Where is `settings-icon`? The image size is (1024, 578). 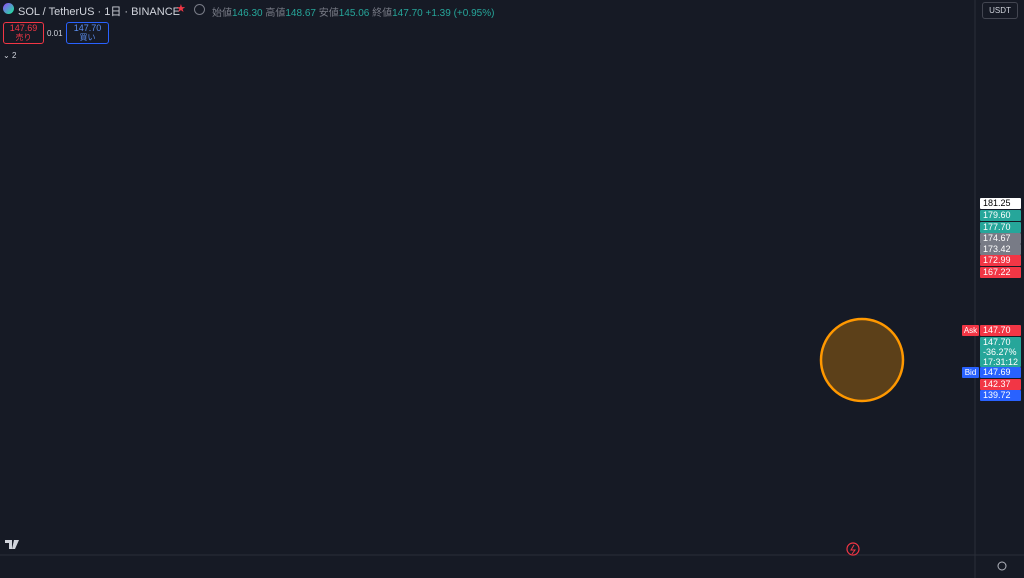
settings-icon is located at coordinates (1002, 566).